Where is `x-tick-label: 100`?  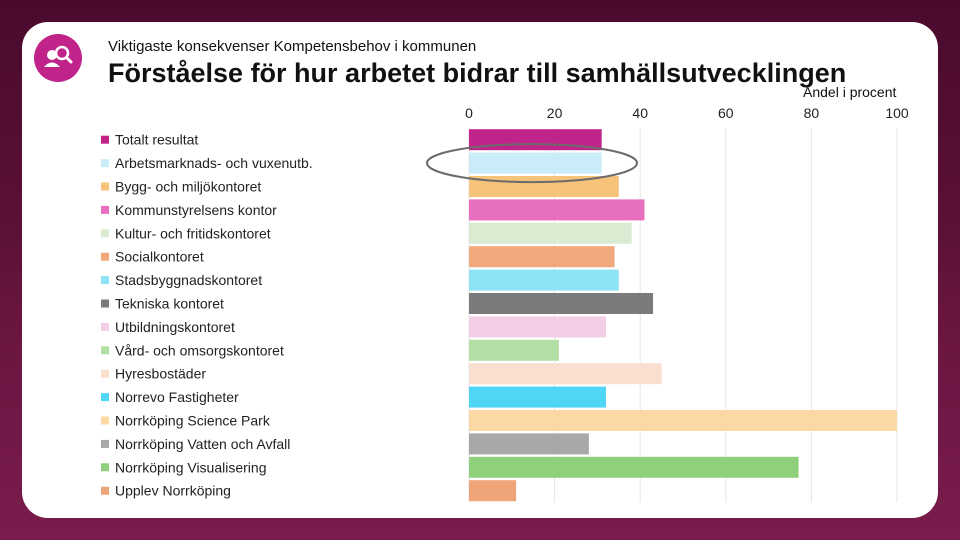 x-tick-label: 100 is located at coordinates (897, 113).